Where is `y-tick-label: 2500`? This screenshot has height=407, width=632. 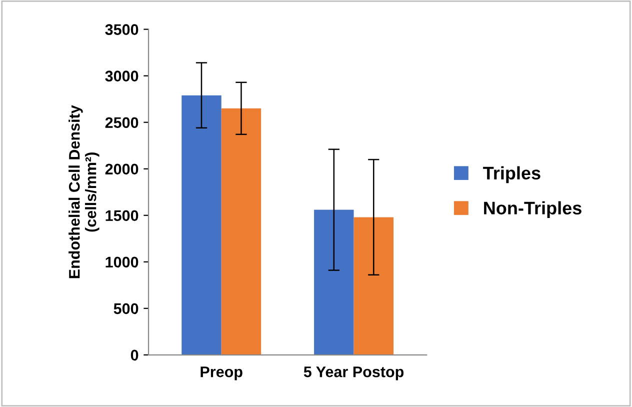
y-tick-label: 2500 is located at coordinates (121, 122).